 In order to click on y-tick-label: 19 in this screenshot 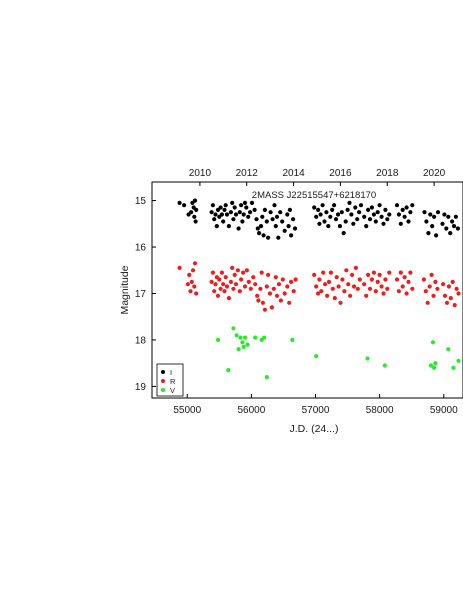, I will do `click(141, 387)`.